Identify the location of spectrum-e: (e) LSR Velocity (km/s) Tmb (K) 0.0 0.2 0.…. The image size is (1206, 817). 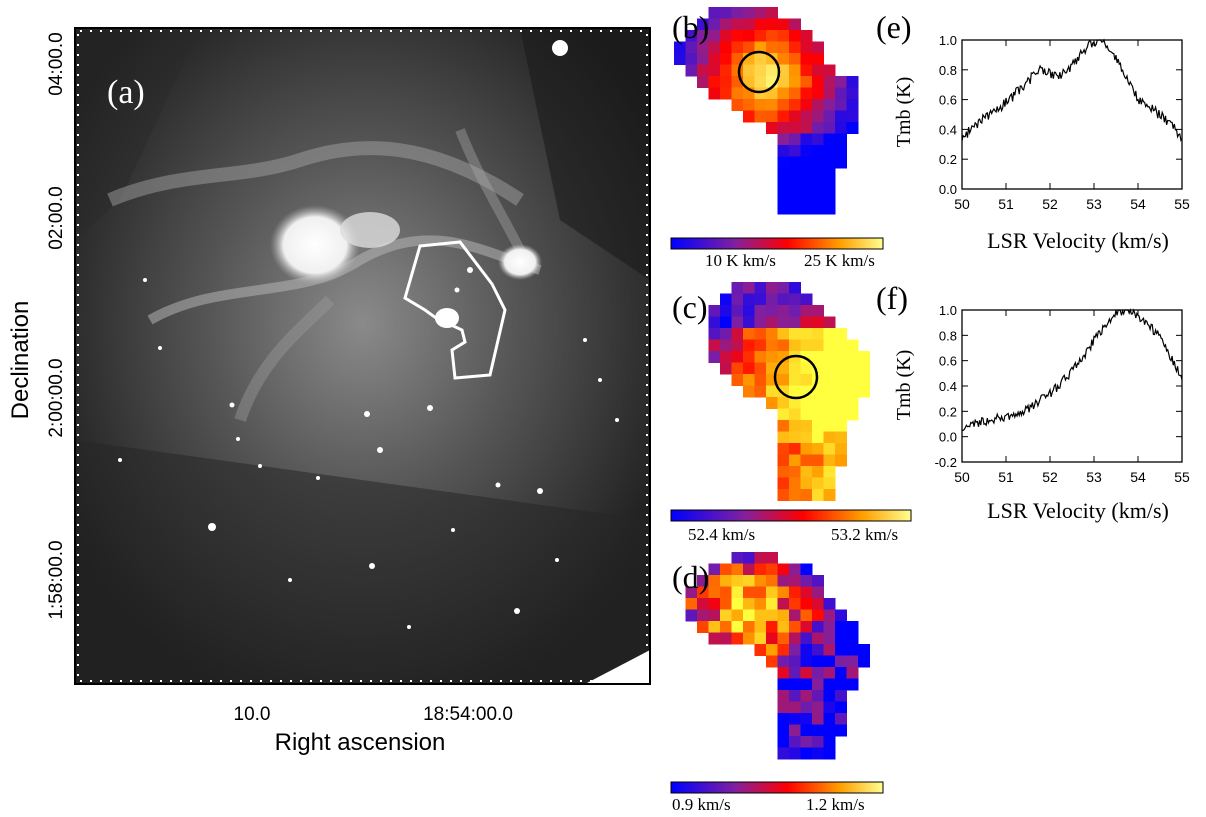
(1033, 131).